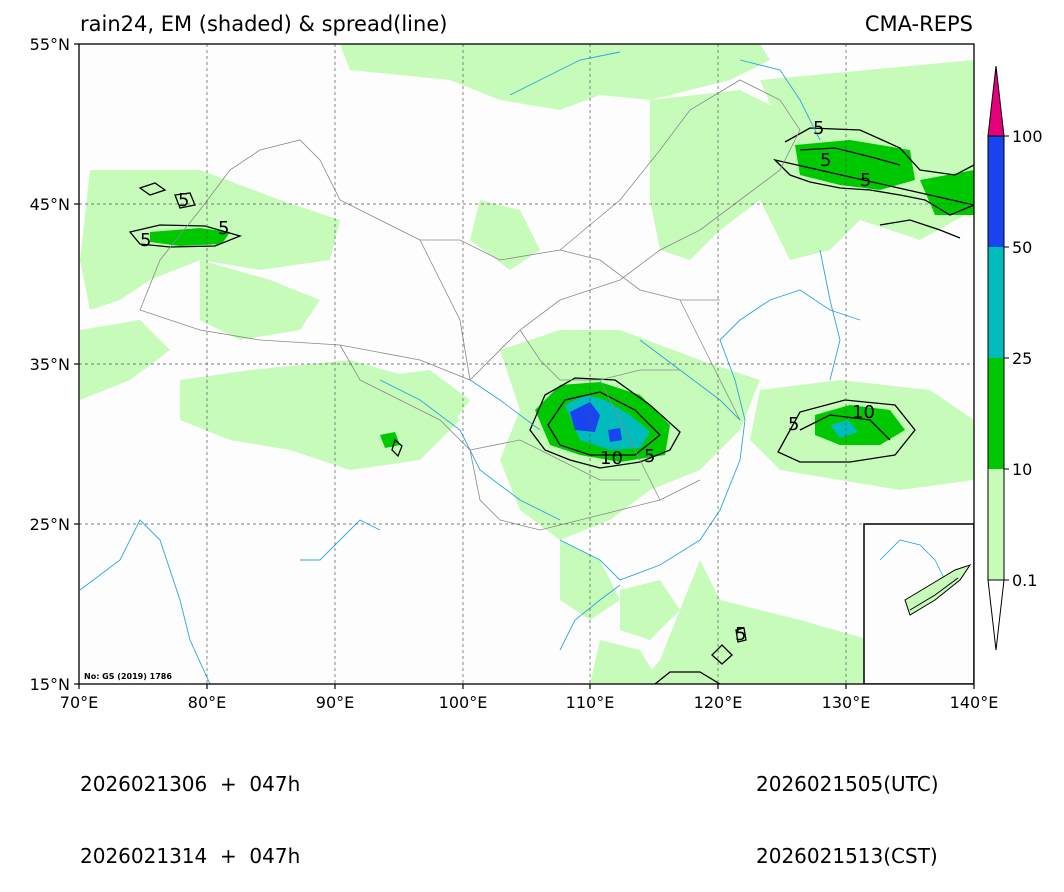 This screenshot has height=892, width=1064. What do you see at coordinates (1022, 247) in the screenshot?
I see `colorbar-label: 50` at bounding box center [1022, 247].